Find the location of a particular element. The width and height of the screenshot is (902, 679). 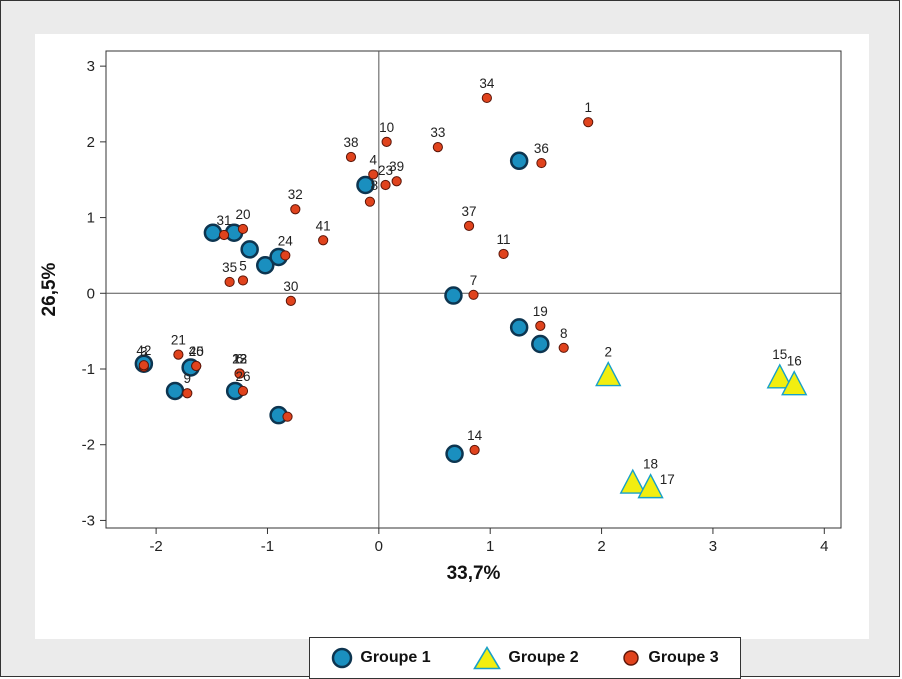

x-tick-label: 3 is located at coordinates (713, 546).